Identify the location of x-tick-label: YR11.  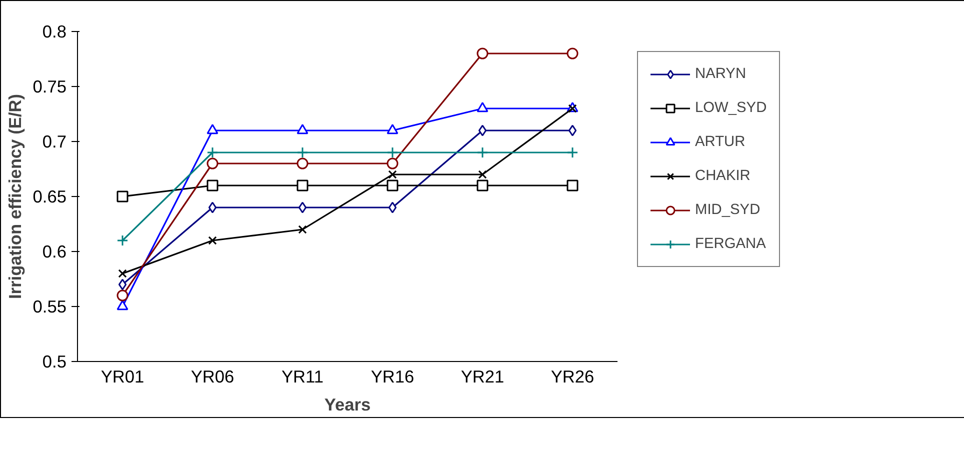
(302, 376).